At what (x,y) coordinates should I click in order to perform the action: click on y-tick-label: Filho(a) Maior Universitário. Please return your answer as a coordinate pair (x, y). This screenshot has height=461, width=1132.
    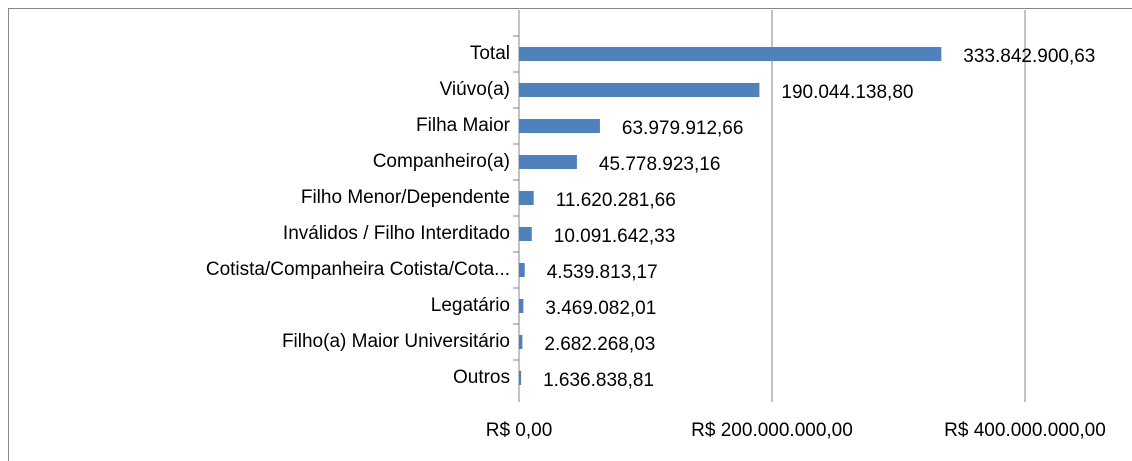
    Looking at the image, I should click on (396, 341).